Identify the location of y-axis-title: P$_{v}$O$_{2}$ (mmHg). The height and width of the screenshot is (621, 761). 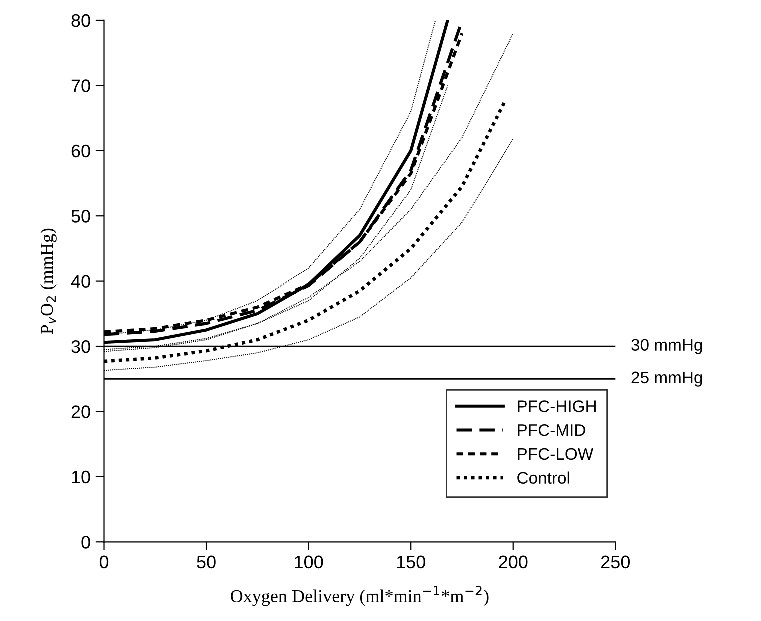
(48, 281).